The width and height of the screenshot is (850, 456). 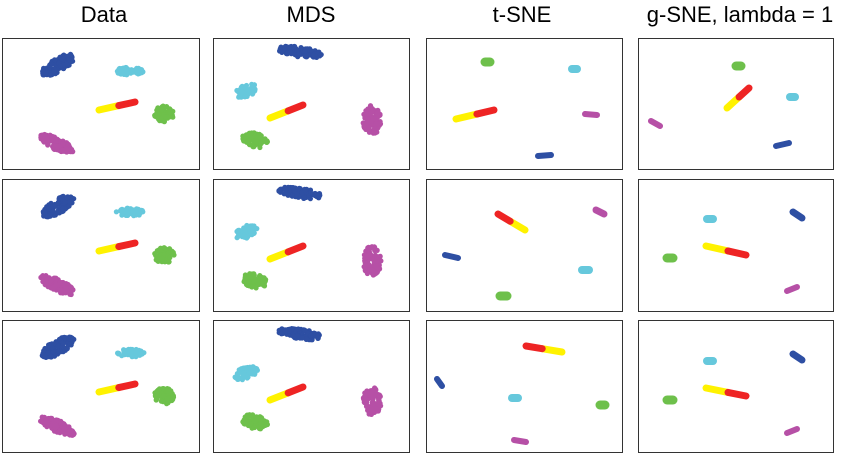 What do you see at coordinates (104, 14) in the screenshot?
I see `column-title-data: Data` at bounding box center [104, 14].